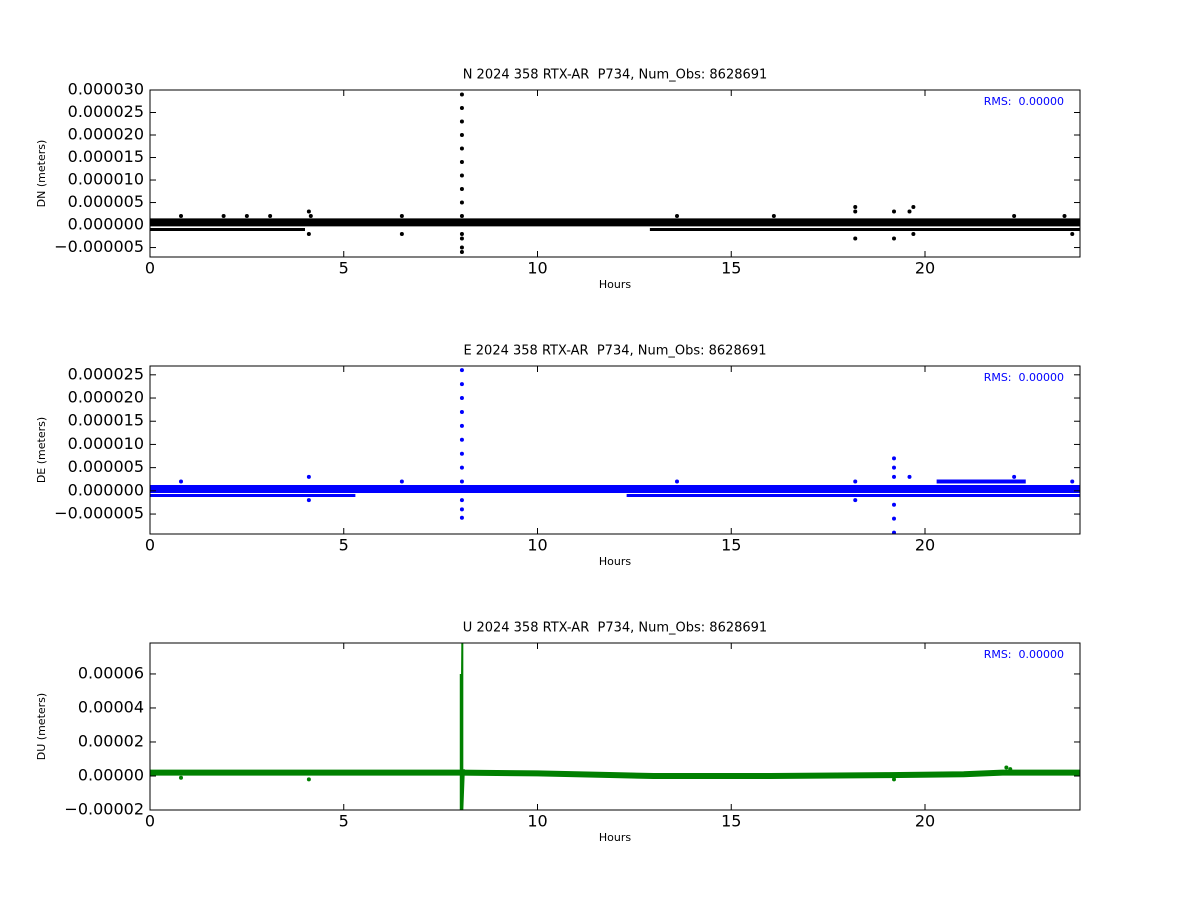 The height and width of the screenshot is (904, 1200). I want to click on y-tick-label: 0.00004, so click(111, 706).